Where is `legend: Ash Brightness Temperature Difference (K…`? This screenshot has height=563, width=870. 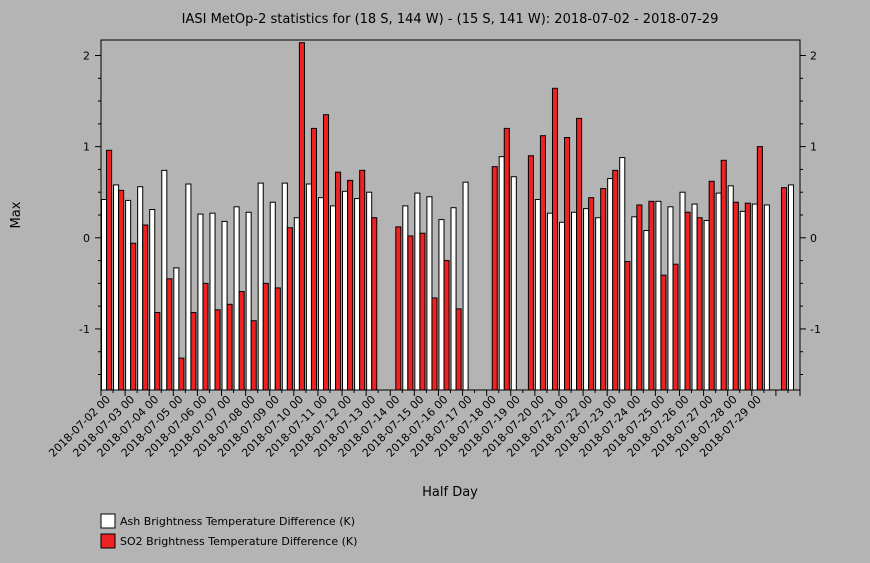
legend: Ash Brightness Temperature Difference (K… is located at coordinates (228, 531).